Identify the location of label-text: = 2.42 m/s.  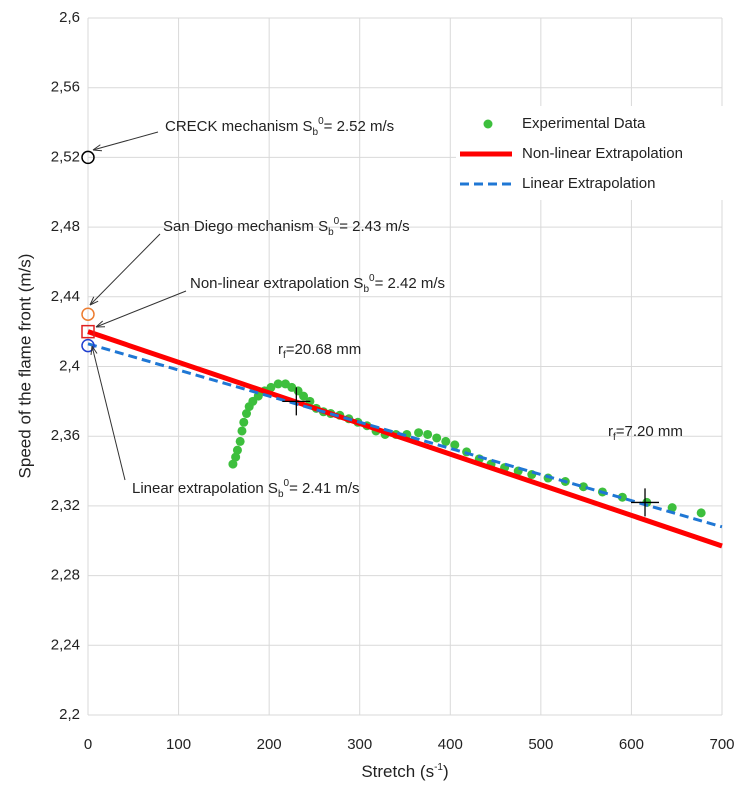
(410, 283).